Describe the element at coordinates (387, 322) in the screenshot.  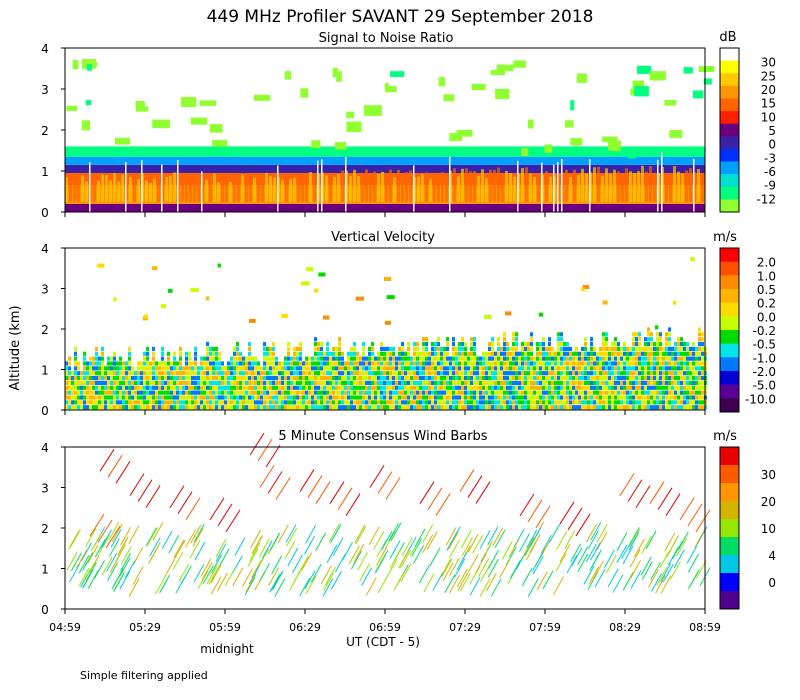
I see `velocity-patch` at that location.